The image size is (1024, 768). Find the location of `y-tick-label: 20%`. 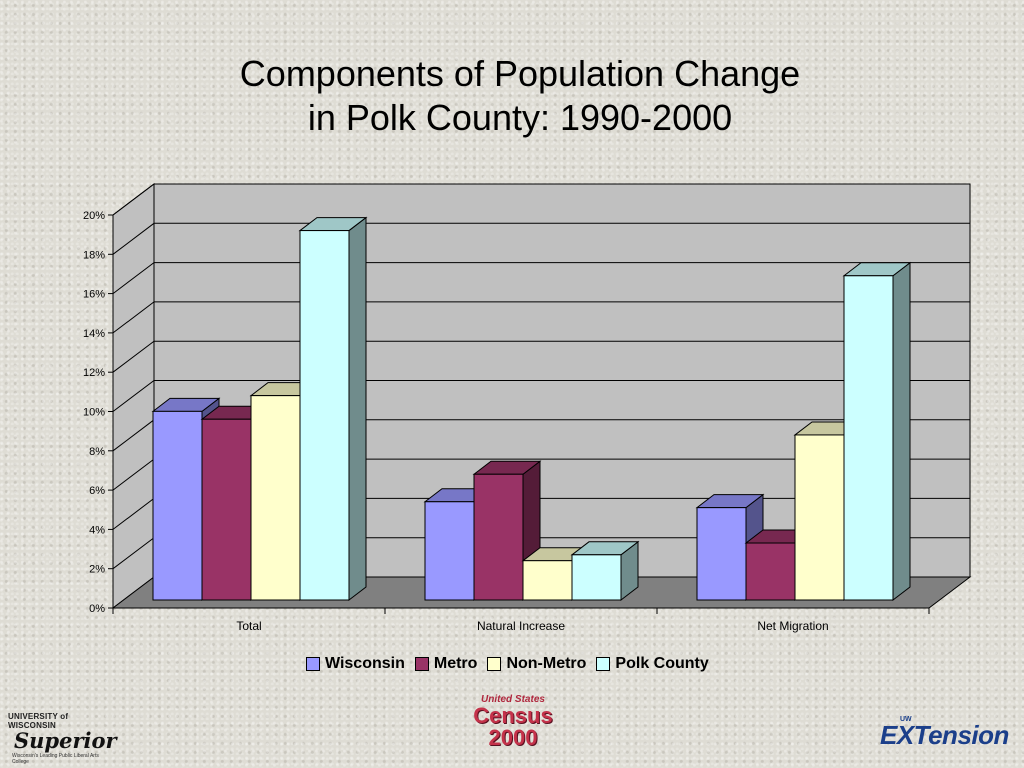

y-tick-label: 20% is located at coordinates (94, 216).